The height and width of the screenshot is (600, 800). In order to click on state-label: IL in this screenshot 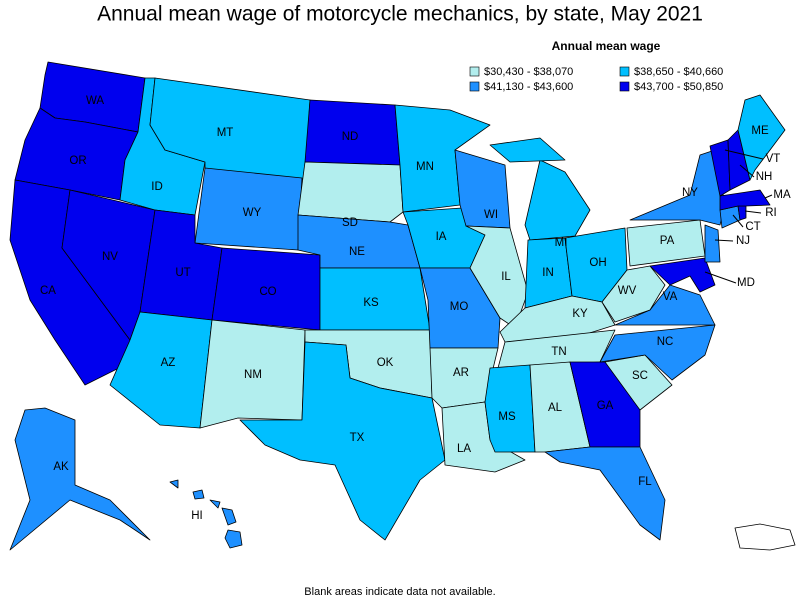, I will do `click(506, 277)`.